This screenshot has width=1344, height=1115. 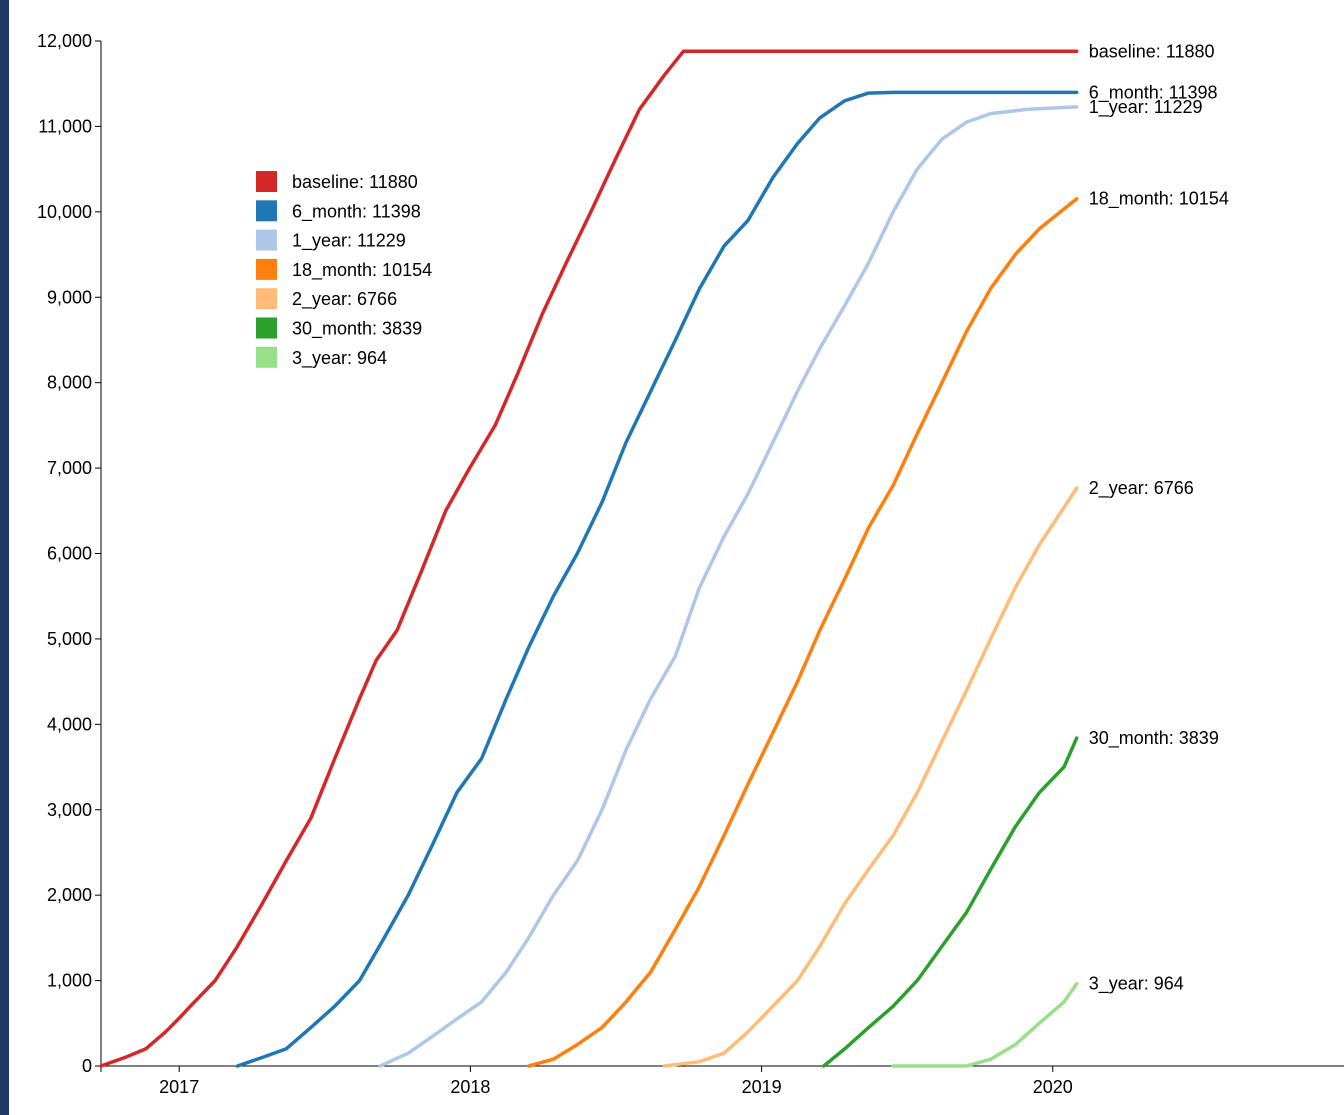 I want to click on series-line-3_year, so click(x=985, y=1024).